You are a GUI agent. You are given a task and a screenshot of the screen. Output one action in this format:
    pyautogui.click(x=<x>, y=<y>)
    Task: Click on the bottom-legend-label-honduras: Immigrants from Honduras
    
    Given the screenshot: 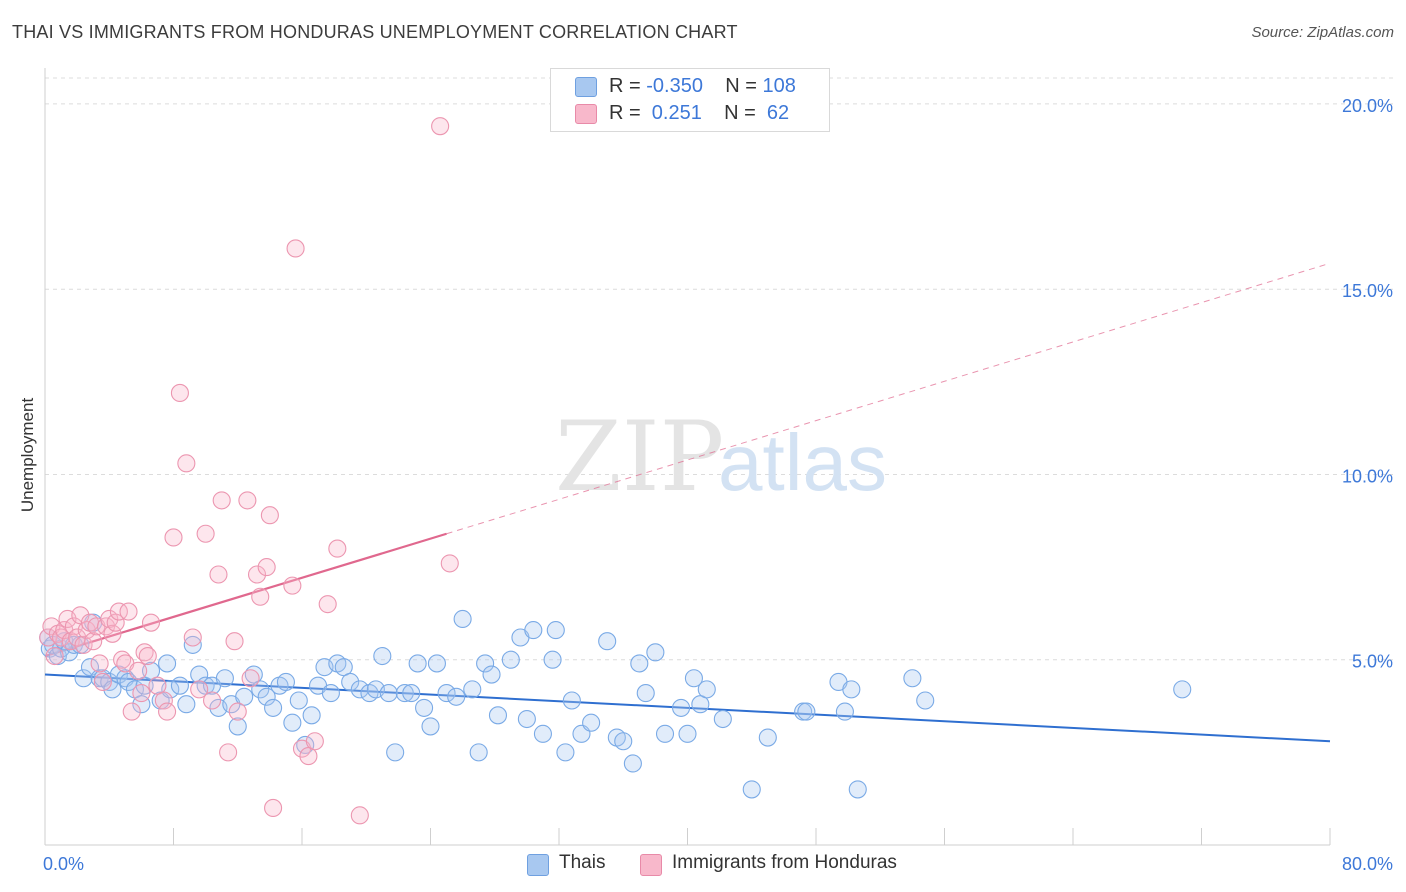 What is the action you would take?
    pyautogui.click(x=784, y=862)
    